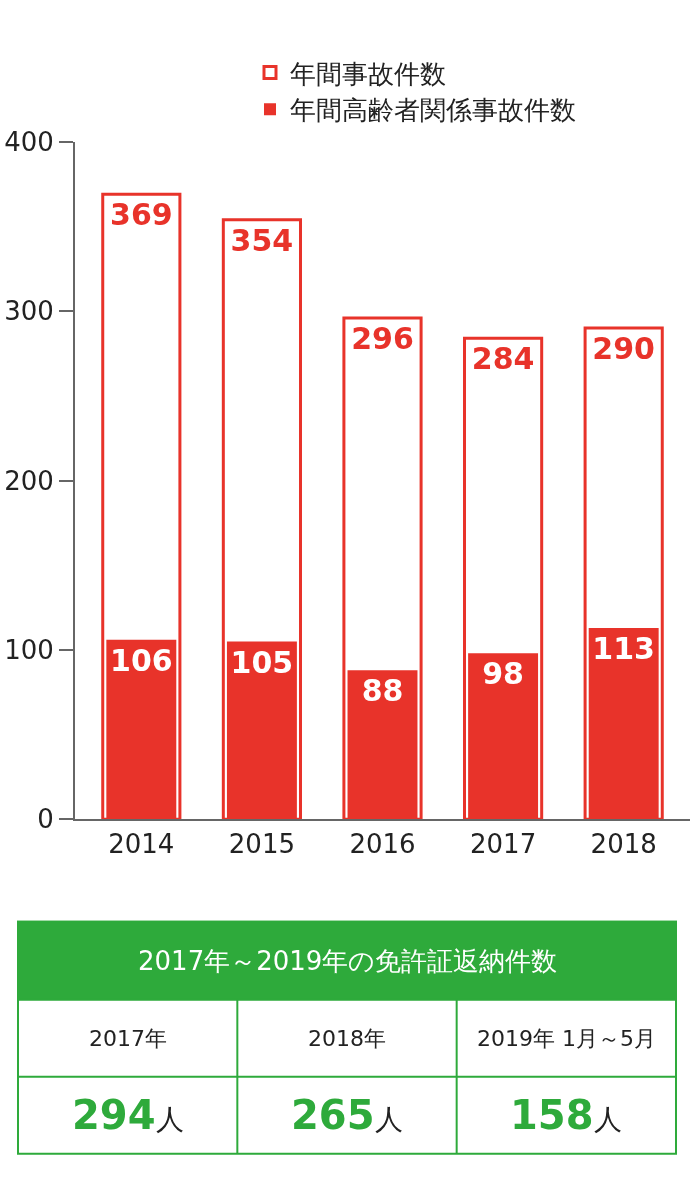  Describe the element at coordinates (45, 819) in the screenshot. I see `y-tick-label: 0` at that location.